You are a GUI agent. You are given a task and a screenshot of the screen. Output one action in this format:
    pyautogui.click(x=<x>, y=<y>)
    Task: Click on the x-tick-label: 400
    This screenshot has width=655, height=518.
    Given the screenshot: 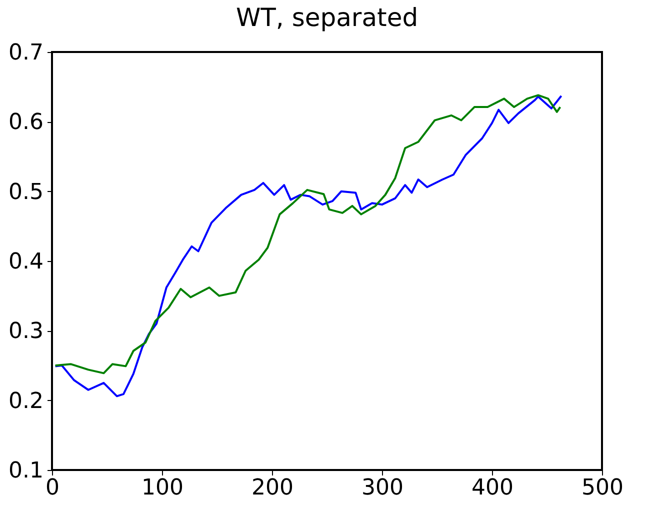 What is the action you would take?
    pyautogui.click(x=493, y=488)
    